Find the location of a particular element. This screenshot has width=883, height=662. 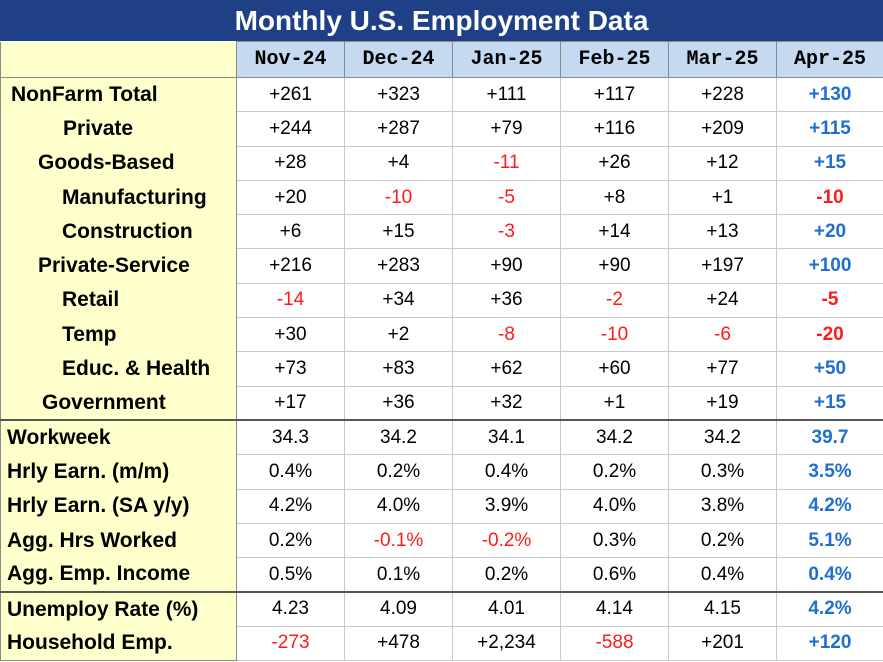

latest-value-cell: 0.4% is located at coordinates (829, 575).